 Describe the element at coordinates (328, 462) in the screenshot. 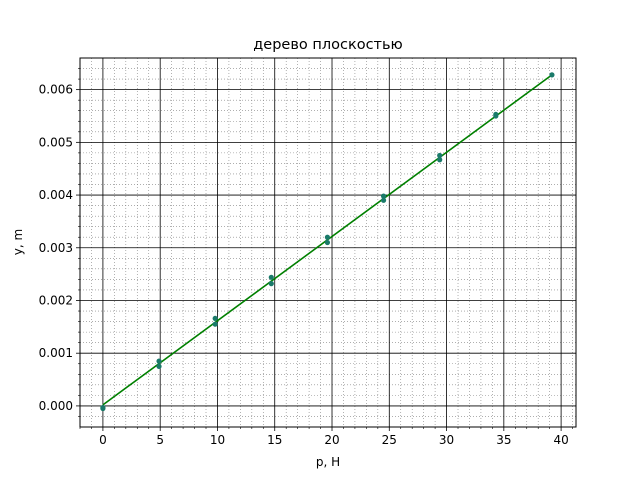

I see `x-axis-label: p, Н` at that location.